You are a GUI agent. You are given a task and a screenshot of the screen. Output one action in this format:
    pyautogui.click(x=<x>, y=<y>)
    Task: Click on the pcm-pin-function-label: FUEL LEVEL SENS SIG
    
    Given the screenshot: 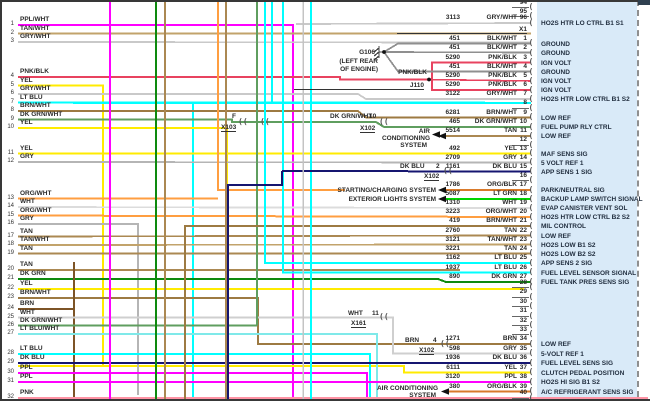 What is the action you would take?
    pyautogui.click(x=577, y=363)
    